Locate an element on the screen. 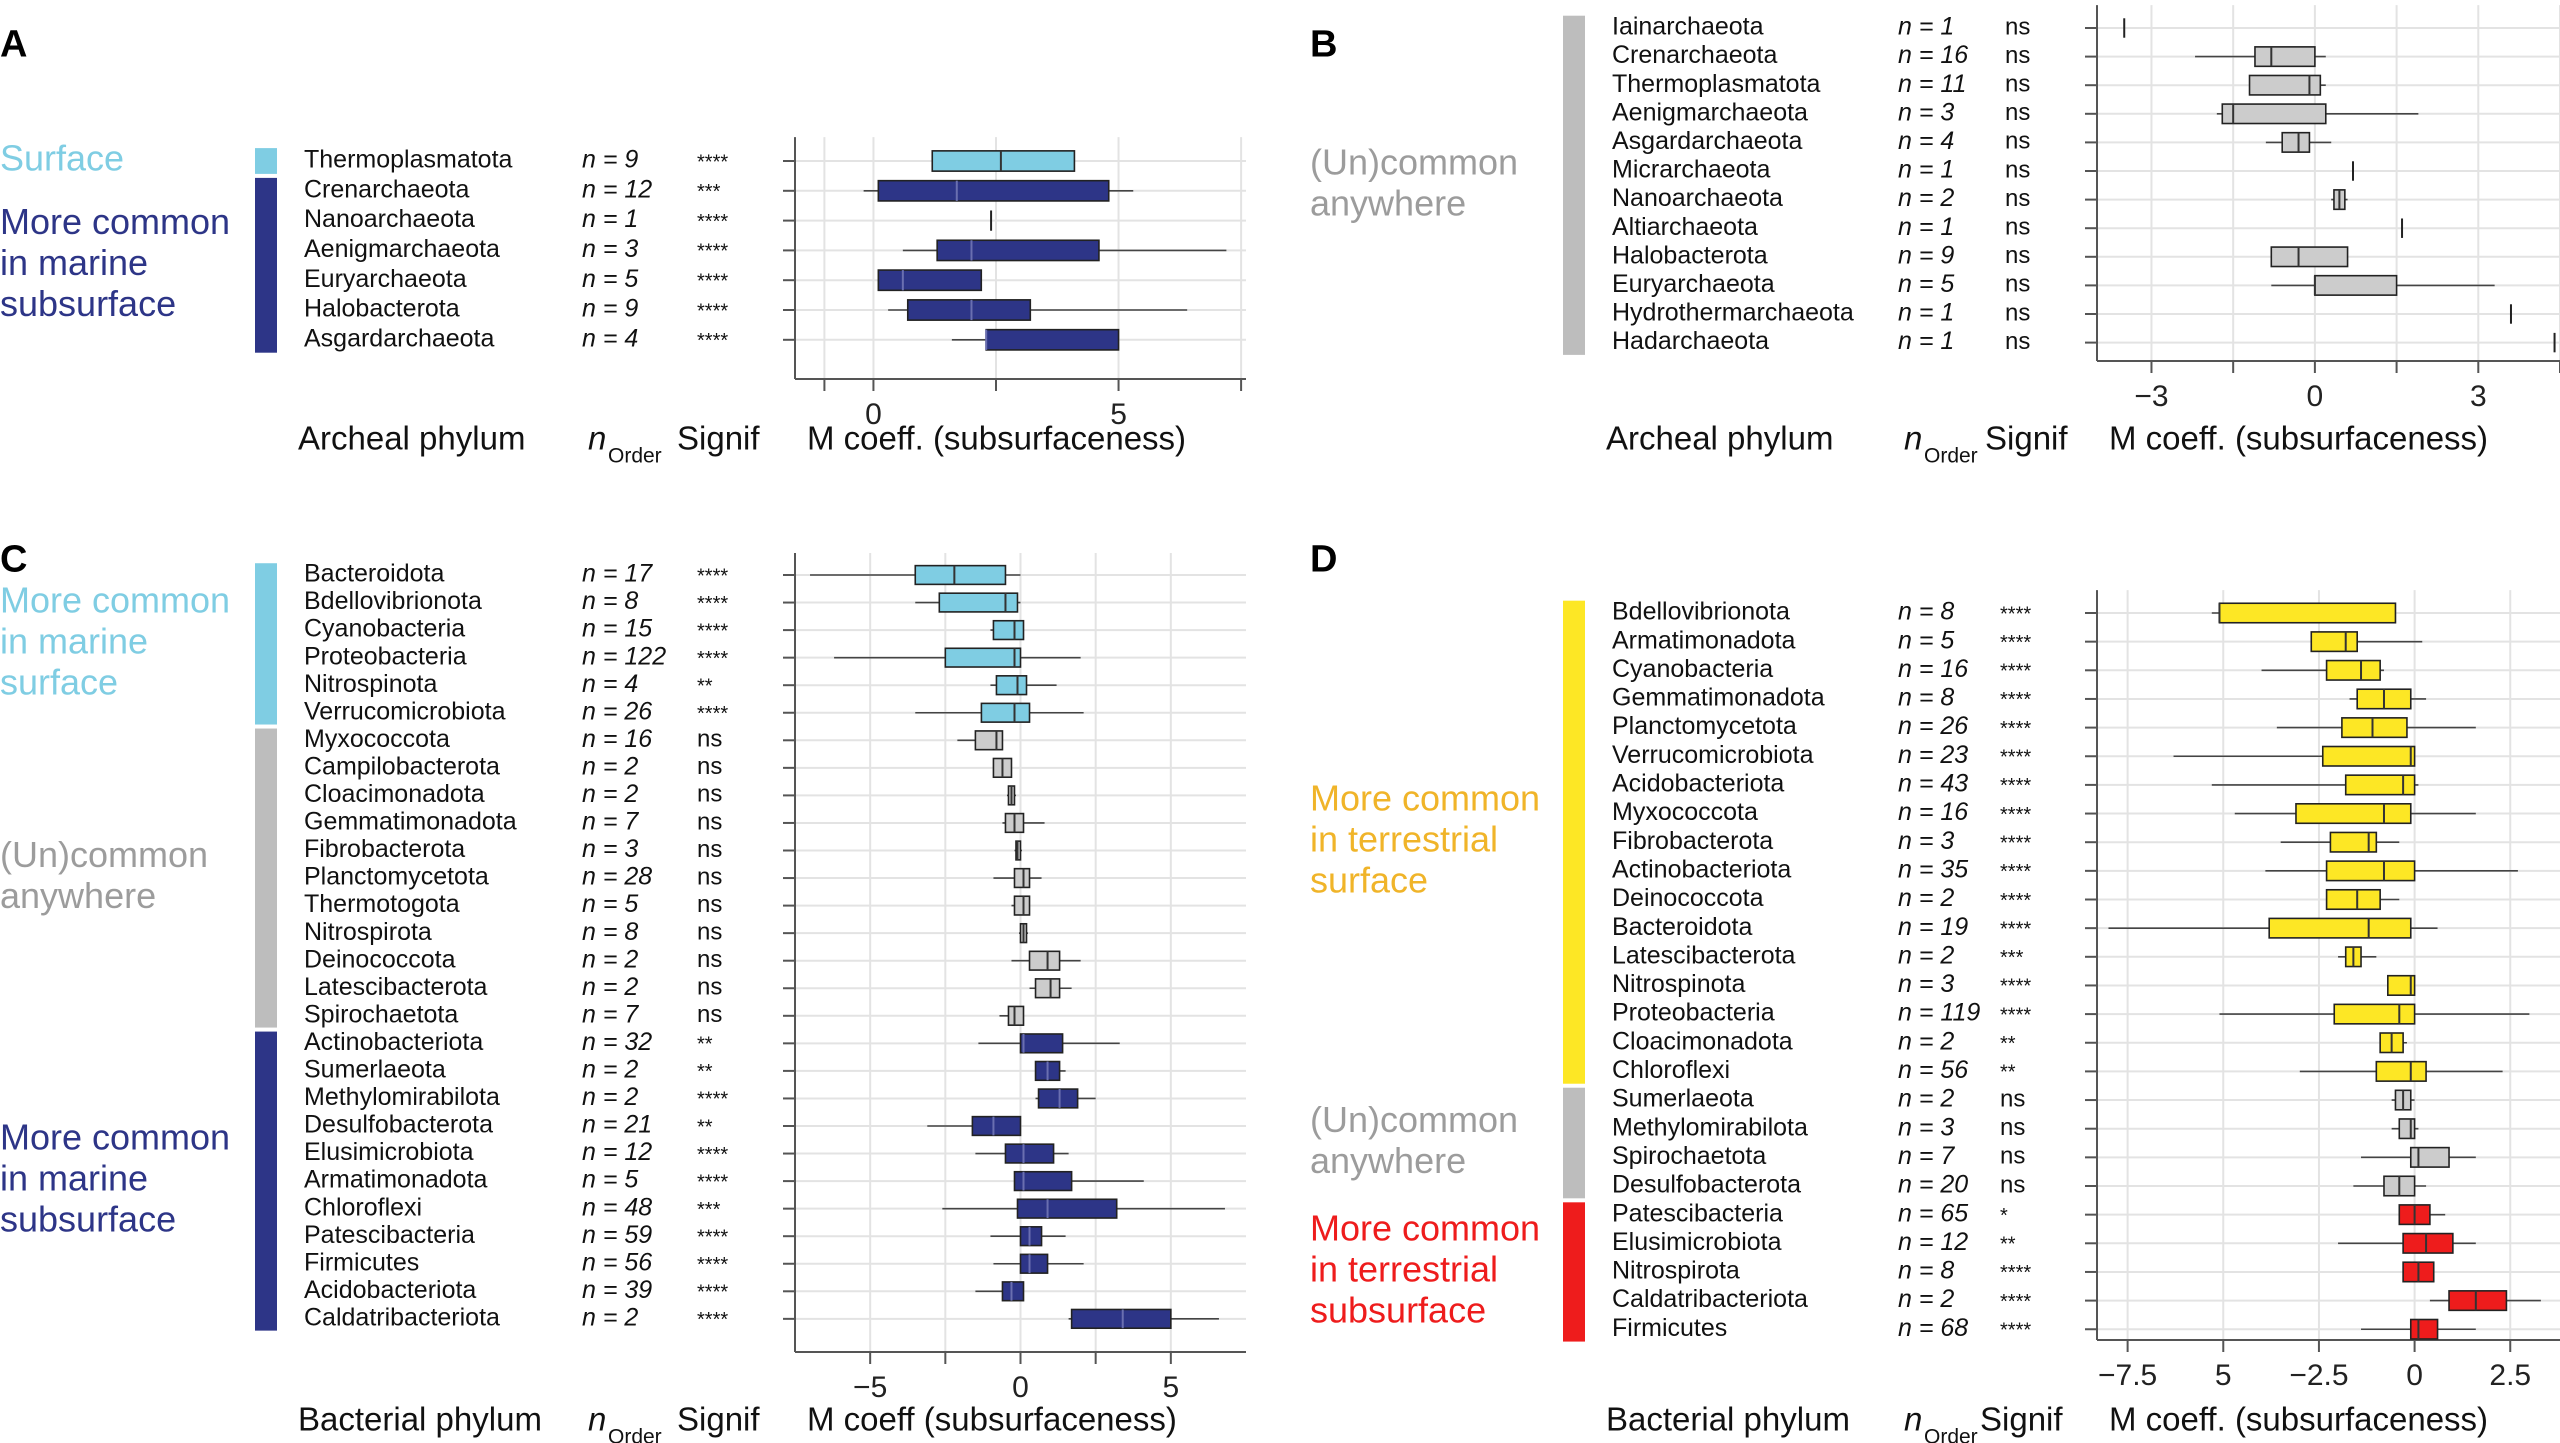  phylum-label: Nitrospinota is located at coordinates (1678, 984).